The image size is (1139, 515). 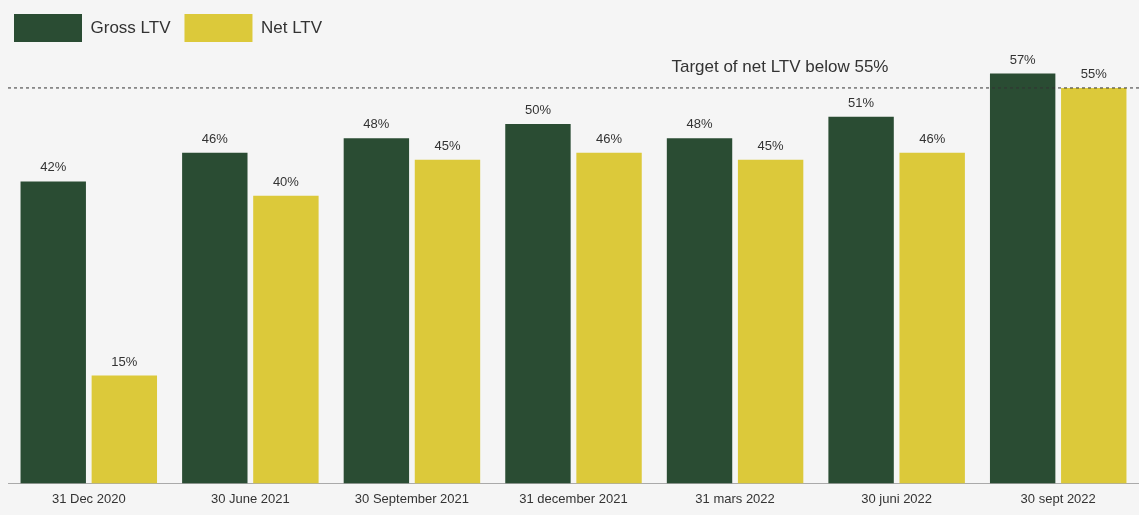 I want to click on x-tick-label: 30 June 2021, so click(x=250, y=498).